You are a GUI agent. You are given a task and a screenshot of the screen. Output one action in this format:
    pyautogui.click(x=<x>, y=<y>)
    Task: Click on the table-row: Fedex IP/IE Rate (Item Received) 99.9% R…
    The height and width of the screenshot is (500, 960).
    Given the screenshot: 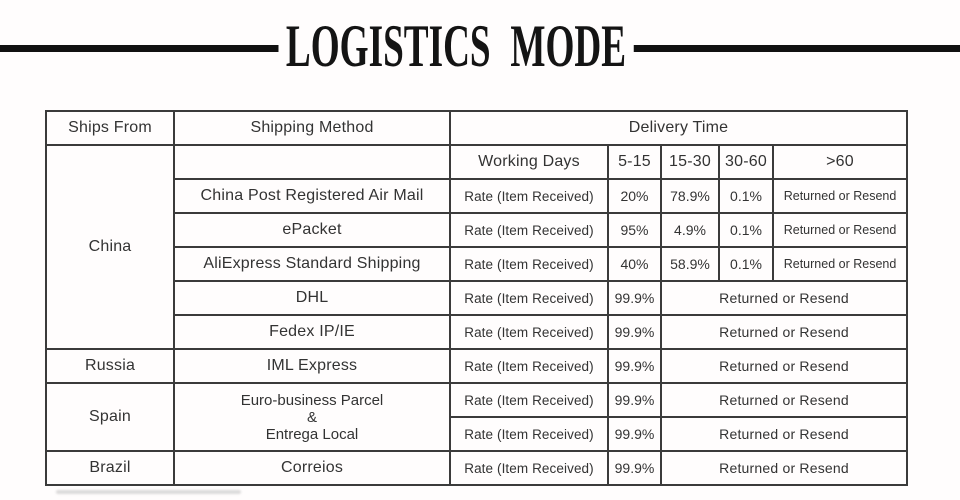 What is the action you would take?
    pyautogui.click(x=477, y=332)
    